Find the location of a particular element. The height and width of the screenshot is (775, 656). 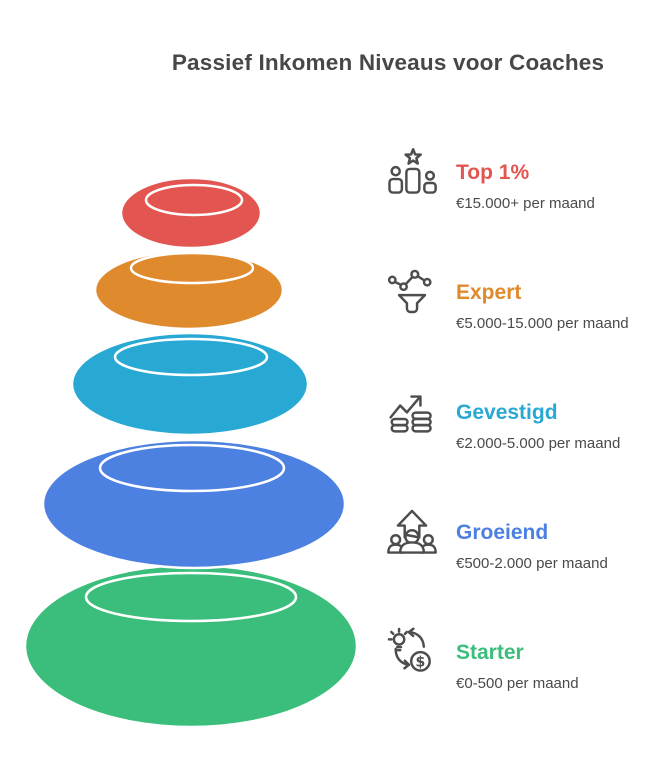

team-growth-arrow-icon is located at coordinates (412, 534).